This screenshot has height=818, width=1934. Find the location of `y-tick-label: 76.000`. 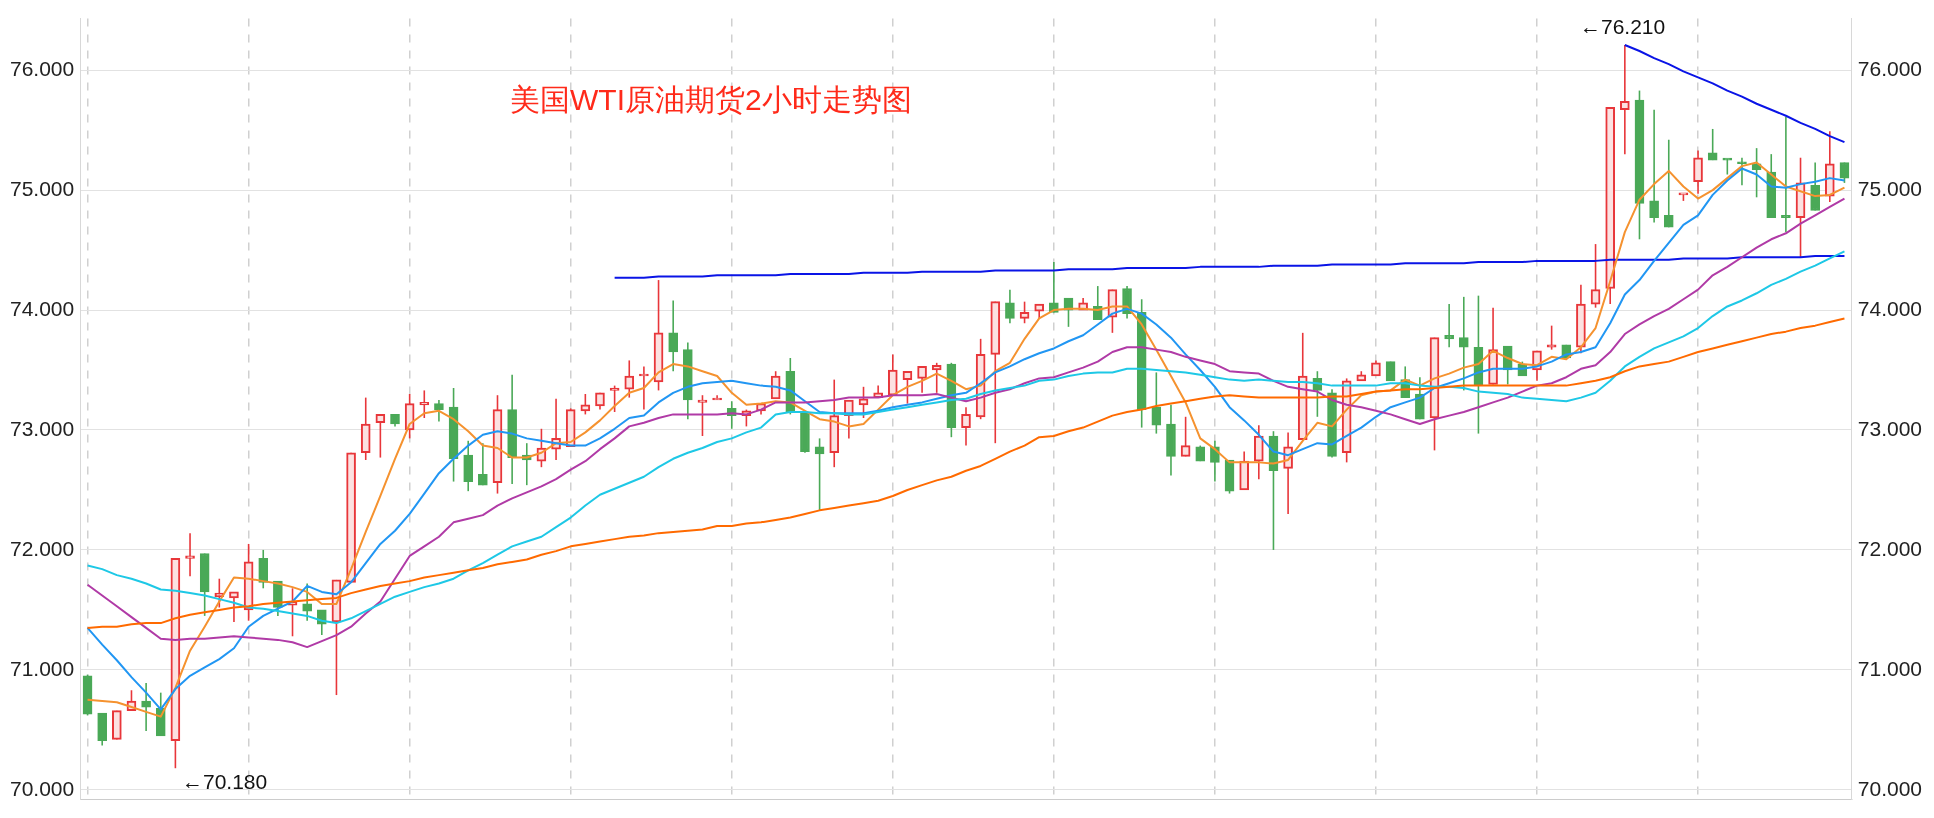

y-tick-label: 76.000 is located at coordinates (42, 68).